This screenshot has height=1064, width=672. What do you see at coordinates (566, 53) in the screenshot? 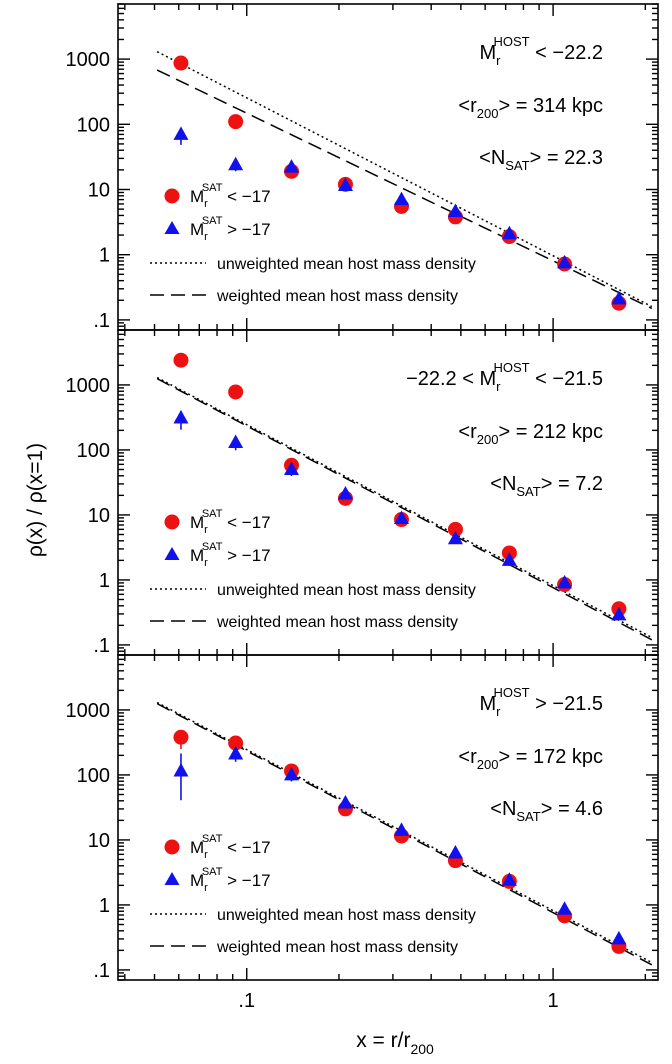
I see `host-annotation-rest: < −22.2` at bounding box center [566, 53].